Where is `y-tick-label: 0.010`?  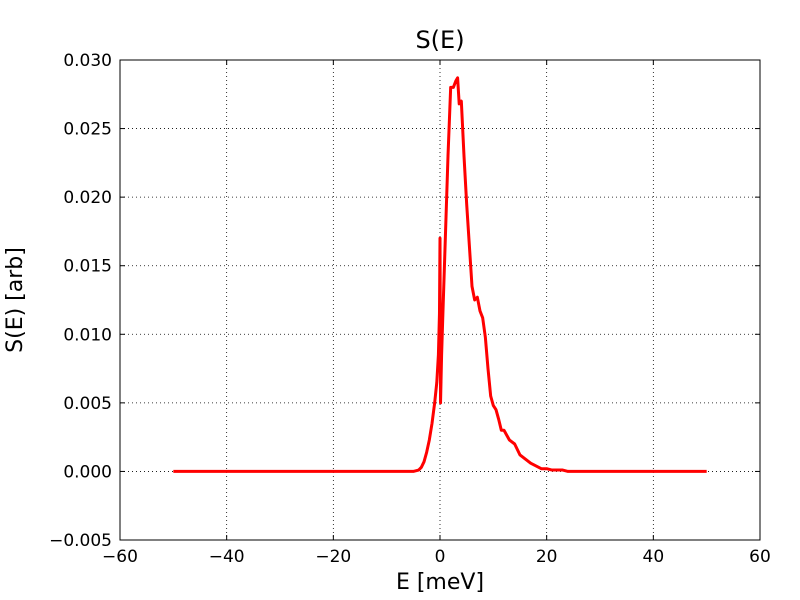 y-tick-label: 0.010 is located at coordinates (87, 335).